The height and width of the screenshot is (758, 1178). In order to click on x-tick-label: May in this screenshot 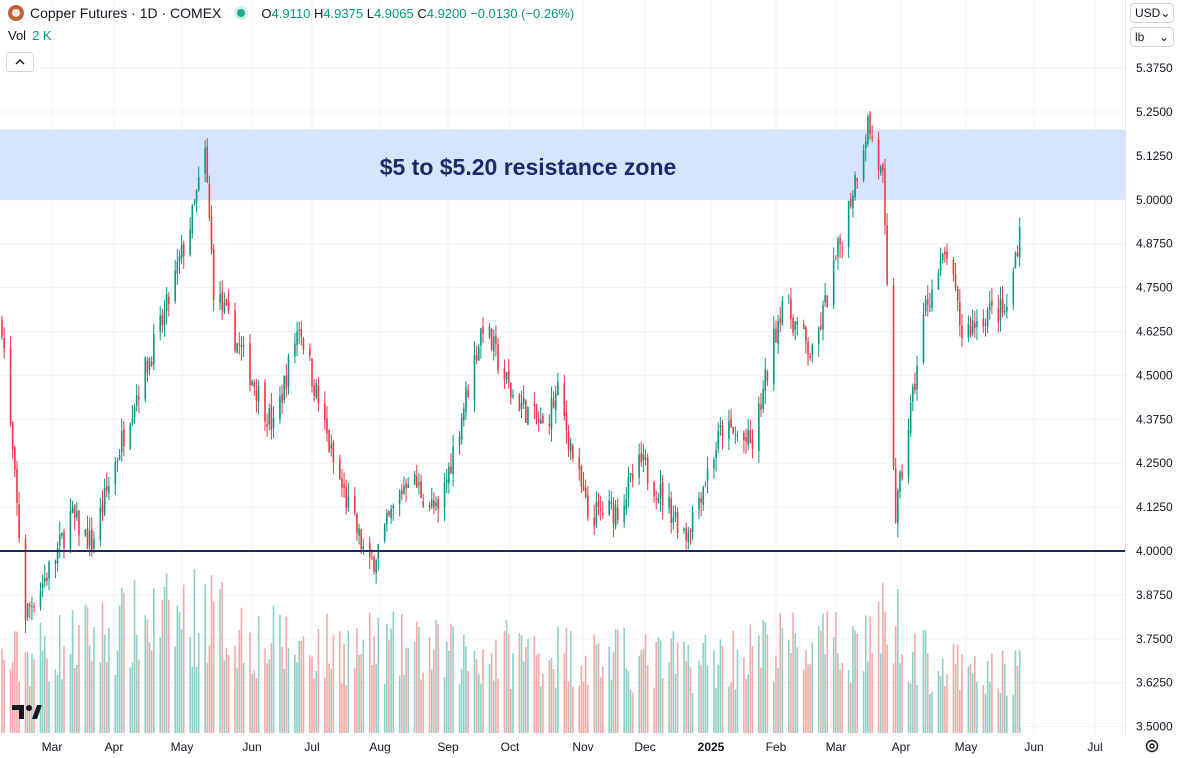, I will do `click(182, 747)`.